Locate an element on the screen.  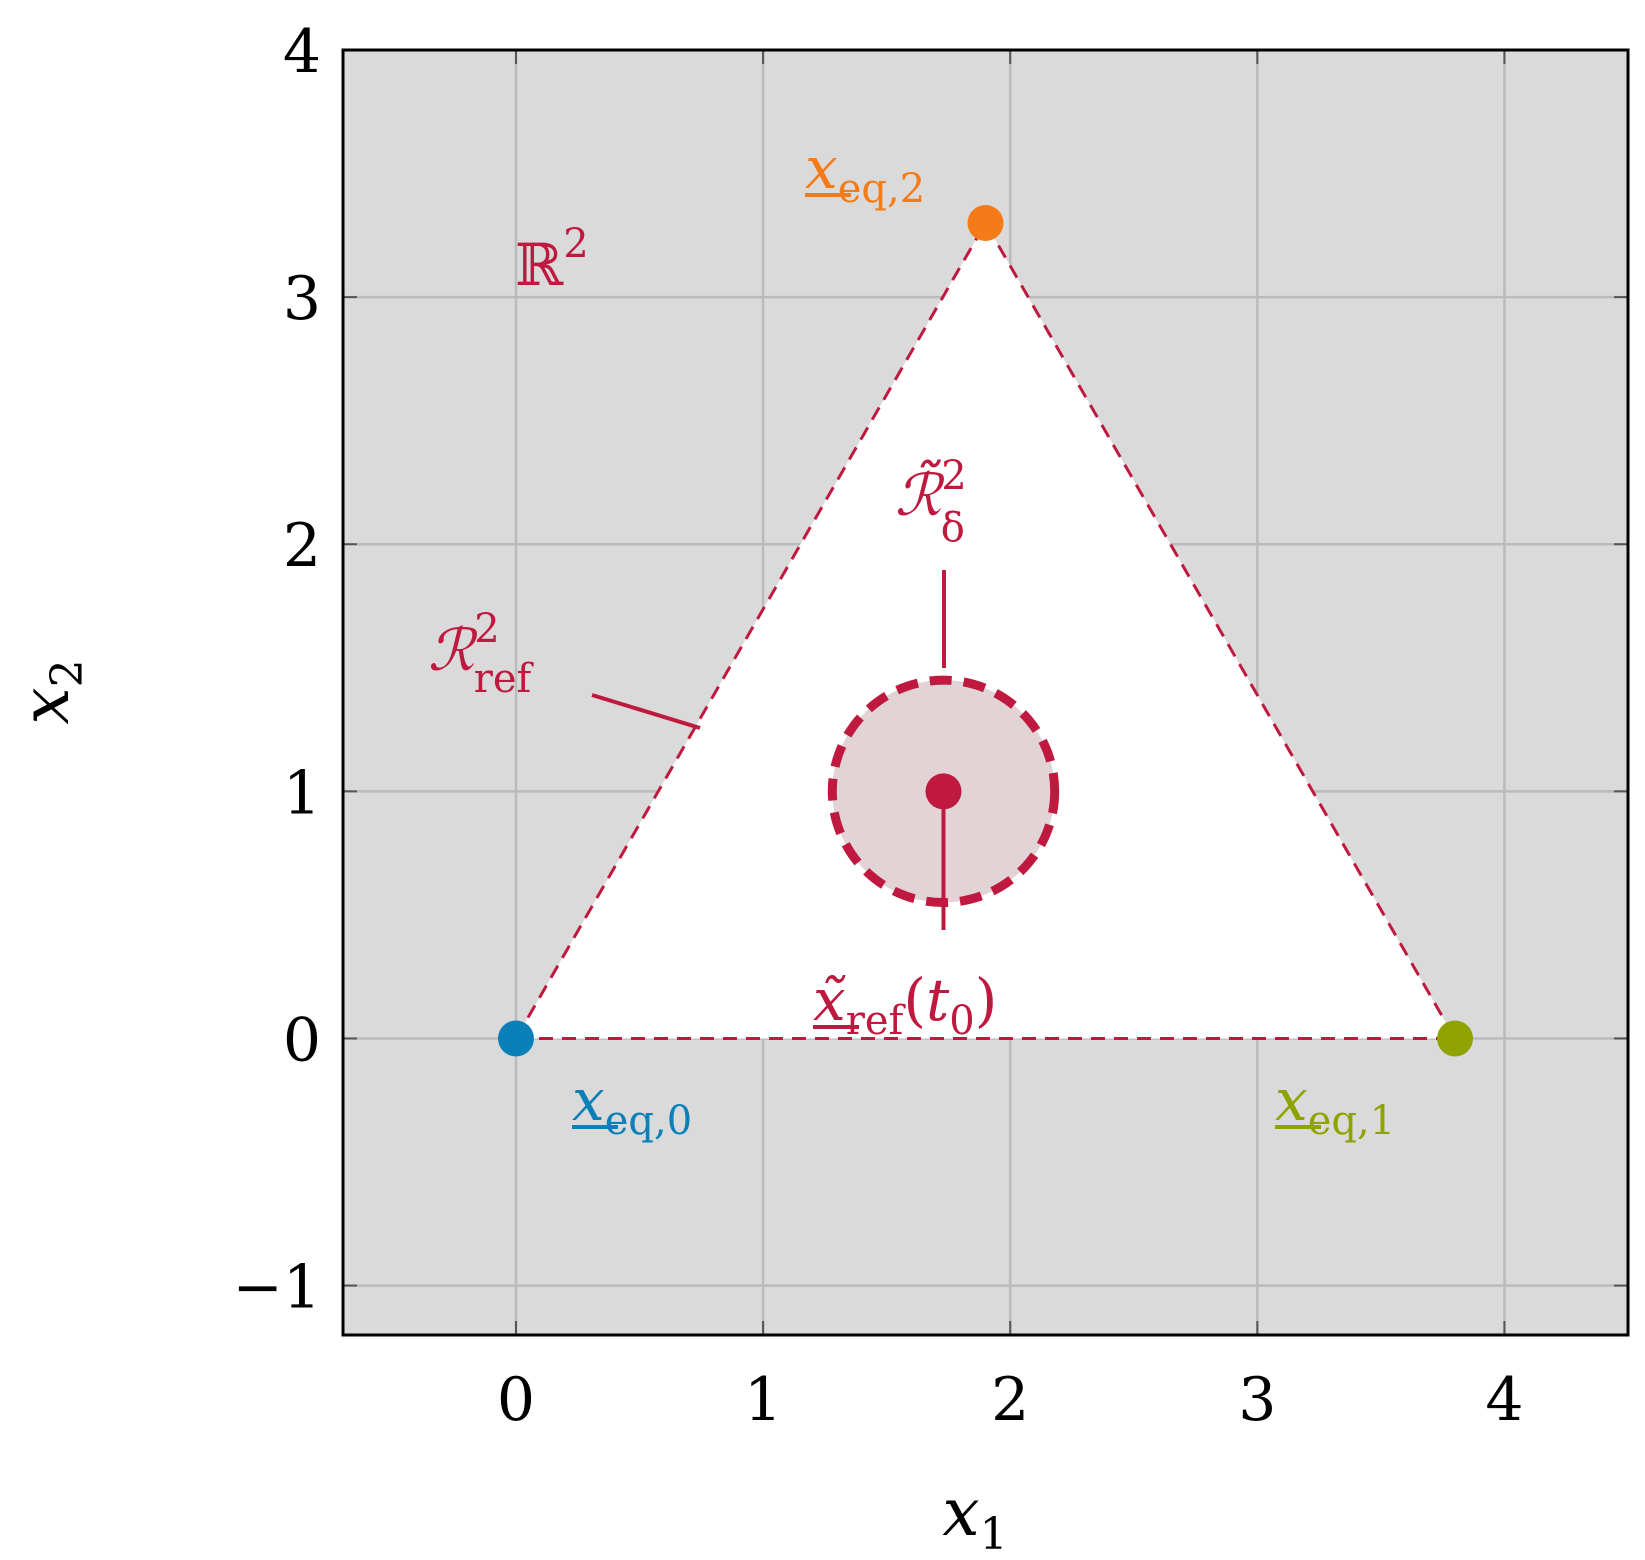
reference-point-label: x̃ref(t0) is located at coordinates (905, 1005).